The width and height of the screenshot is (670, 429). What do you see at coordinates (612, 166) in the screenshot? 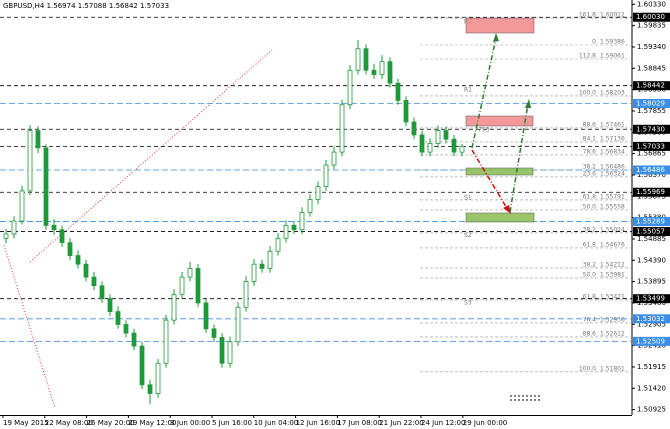
I see `fib-price: 1.56486` at bounding box center [612, 166].